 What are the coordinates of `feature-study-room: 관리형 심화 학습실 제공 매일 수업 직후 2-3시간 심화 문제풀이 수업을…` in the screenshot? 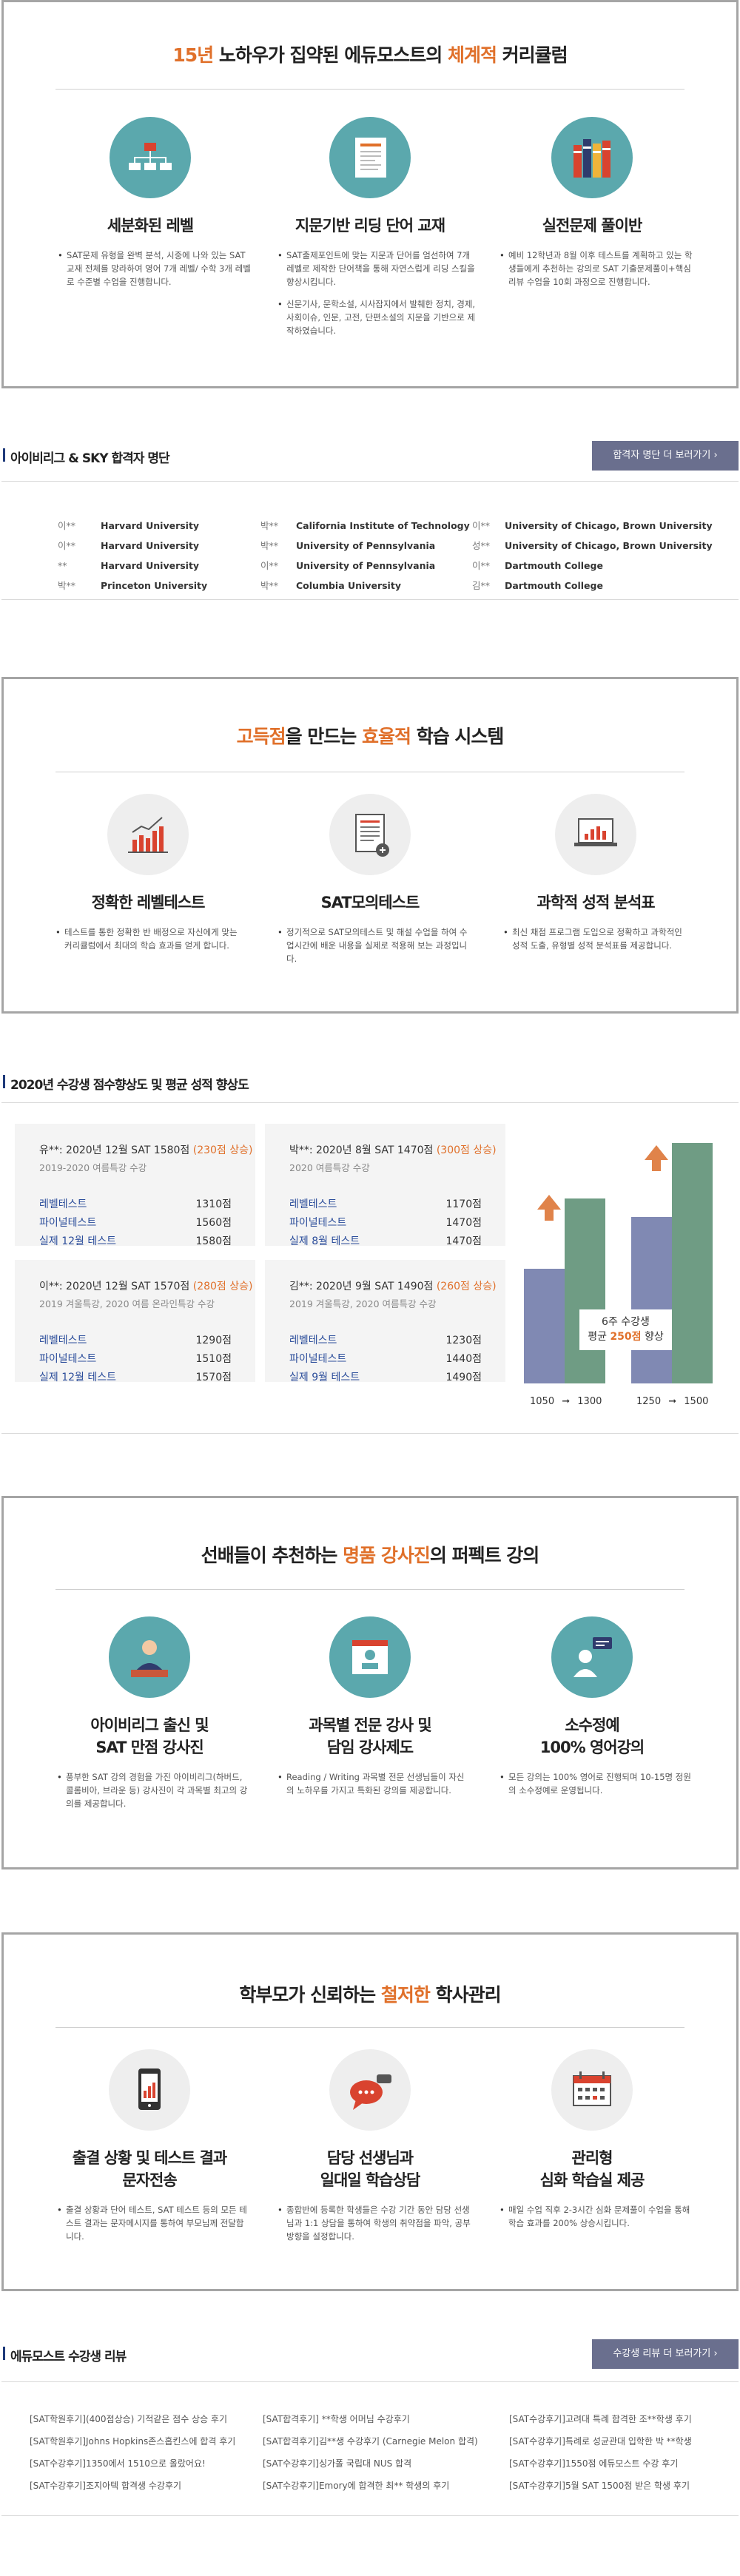 It's located at (592, 2144).